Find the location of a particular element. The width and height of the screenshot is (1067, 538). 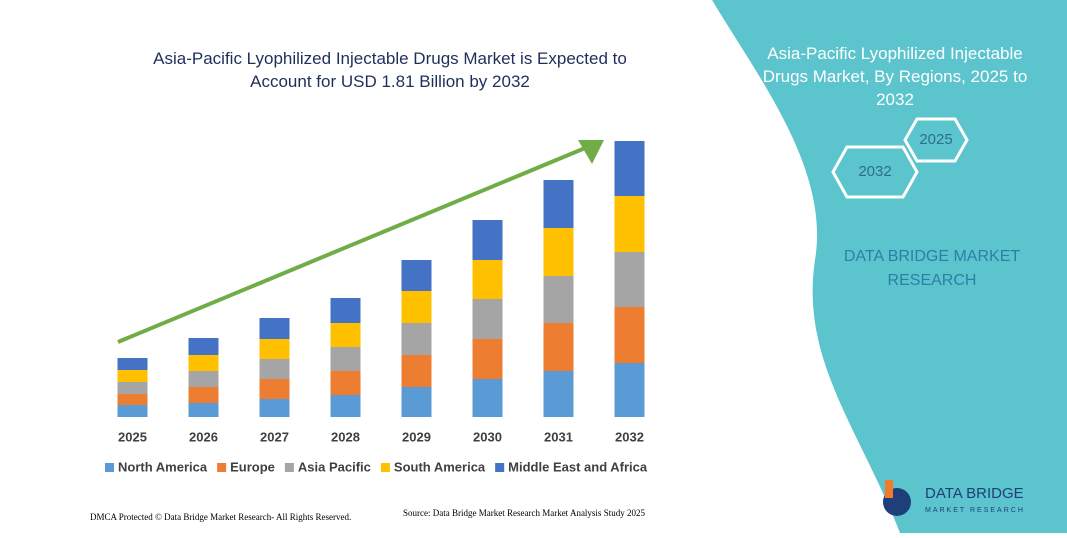

x-tick-label: 2027 is located at coordinates (274, 436).